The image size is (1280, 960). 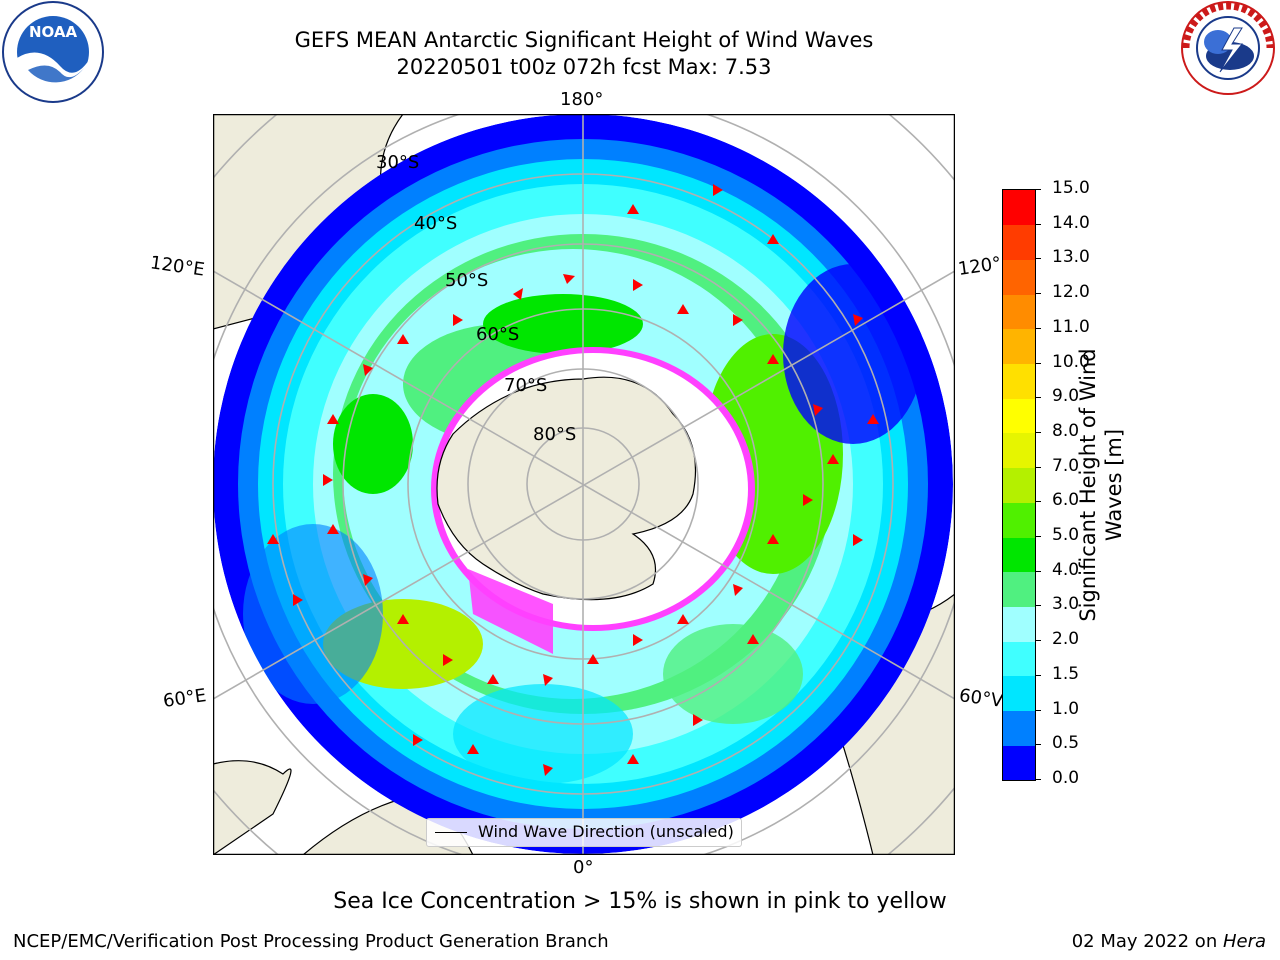 What do you see at coordinates (1071, 326) in the screenshot?
I see `colorbar-tick-label: 11.0` at bounding box center [1071, 326].